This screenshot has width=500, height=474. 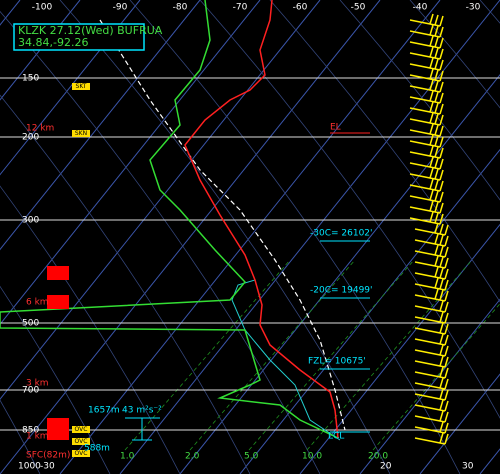 What do you see at coordinates (473, 8) in the screenshot?
I see `top-tick: -30` at bounding box center [473, 8].